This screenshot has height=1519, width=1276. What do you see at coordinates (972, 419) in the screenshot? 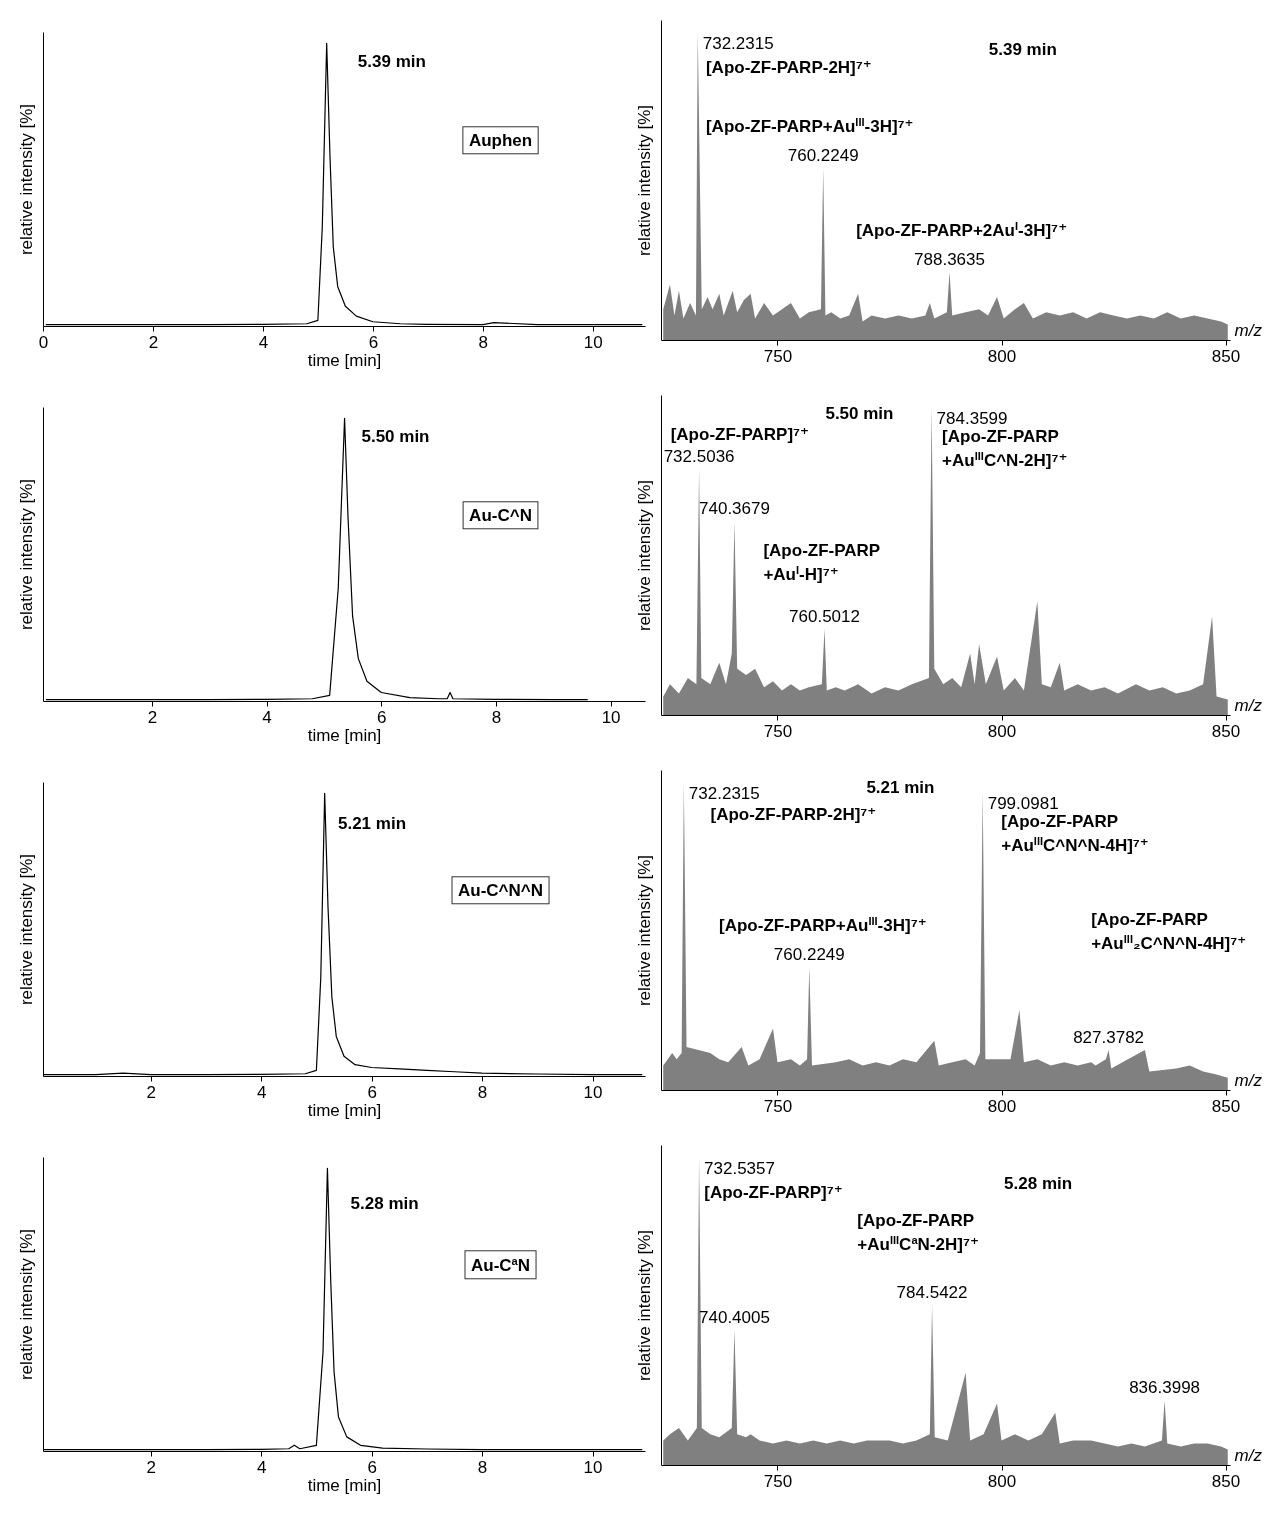
I see `annotation: 784.3599` at bounding box center [972, 419].